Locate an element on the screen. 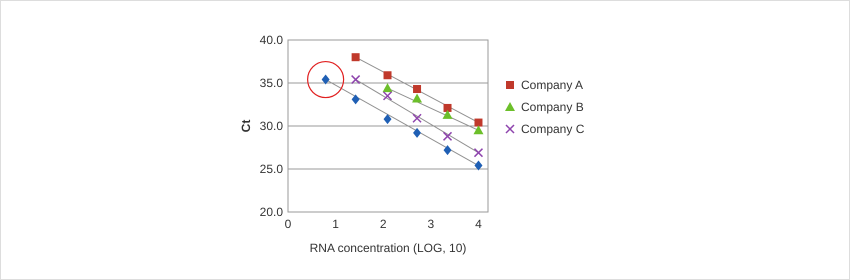  y-tick-label: 25.0 is located at coordinates (272, 169).